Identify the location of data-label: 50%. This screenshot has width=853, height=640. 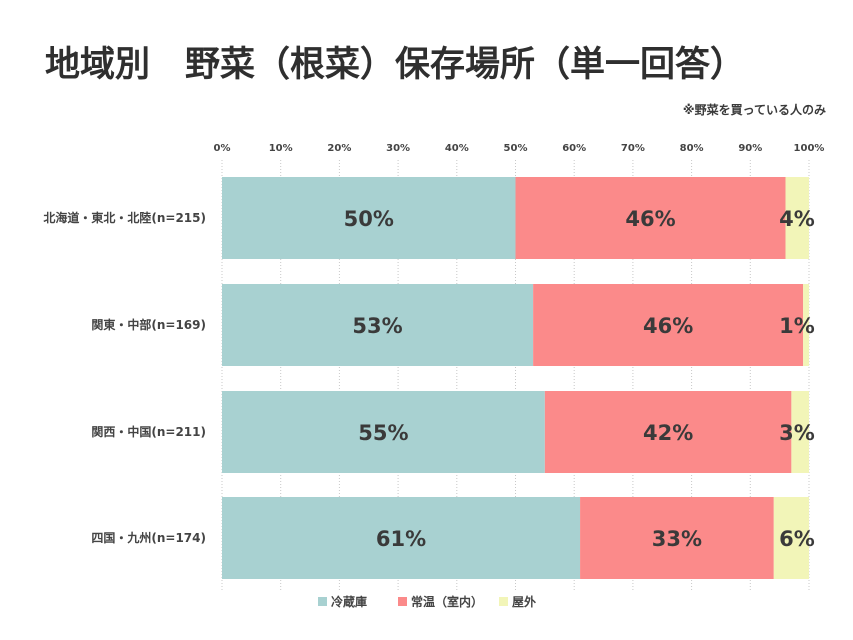
(369, 219).